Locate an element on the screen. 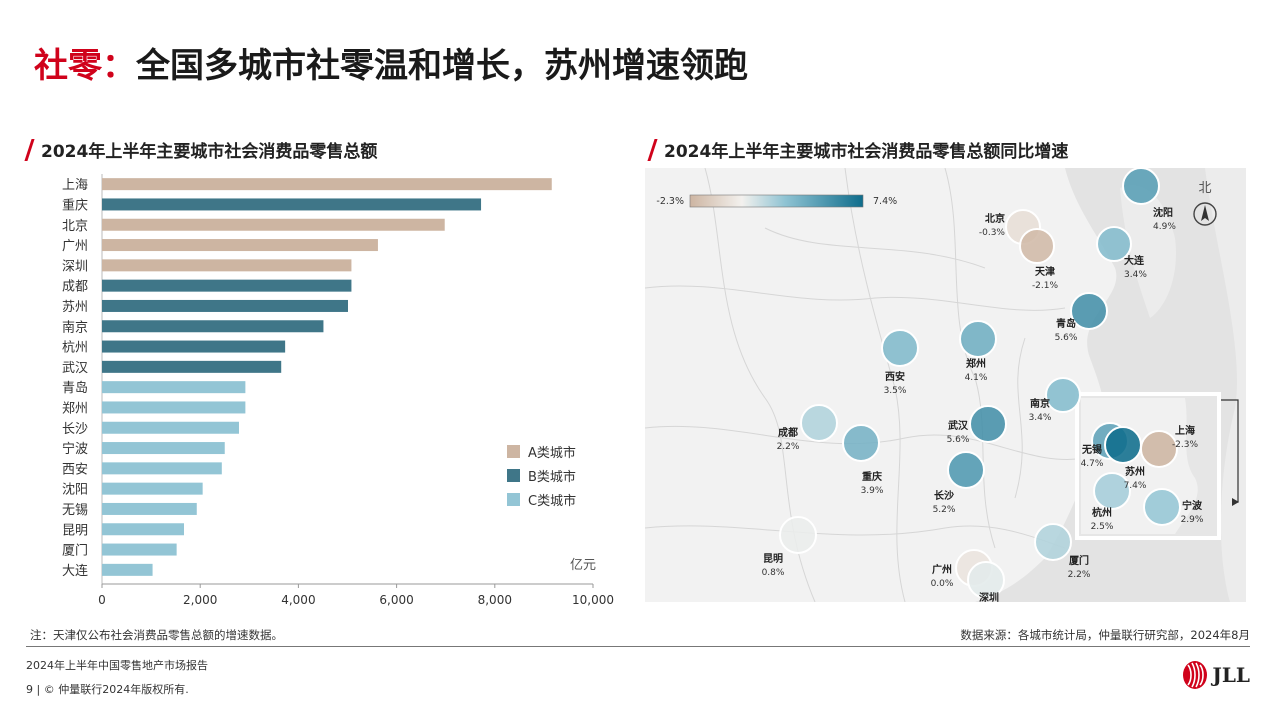 Image resolution: width=1280 pixels, height=720 pixels. city-value-label: 0.8% is located at coordinates (773, 573).